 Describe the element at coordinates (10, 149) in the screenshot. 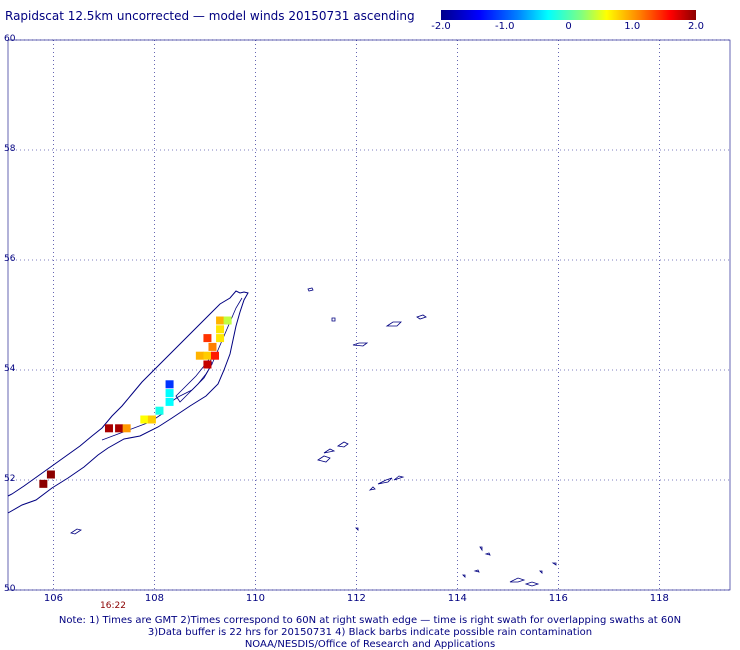

I see `latitude-label: 58` at that location.